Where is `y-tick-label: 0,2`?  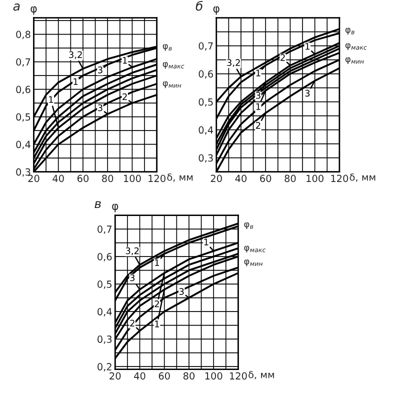
y-tick-label: 0,2 is located at coordinates (105, 367).